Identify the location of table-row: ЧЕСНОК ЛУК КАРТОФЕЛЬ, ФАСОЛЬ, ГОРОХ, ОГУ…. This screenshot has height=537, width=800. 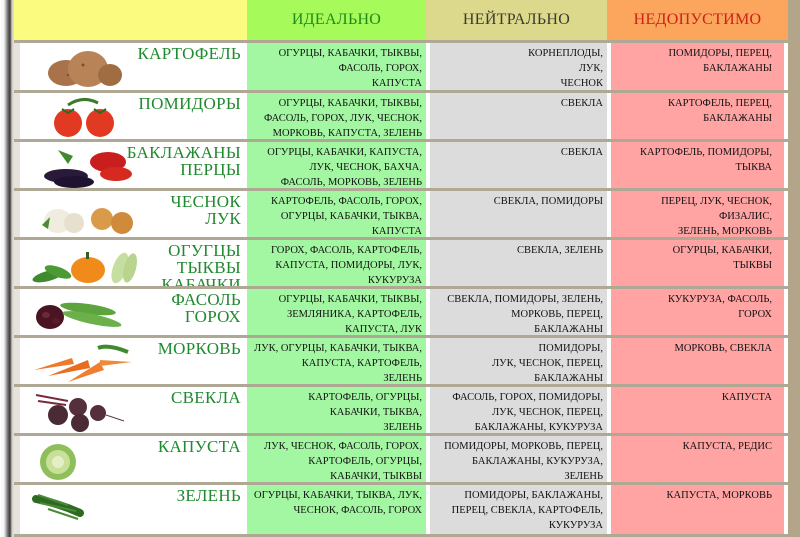
(401, 212).